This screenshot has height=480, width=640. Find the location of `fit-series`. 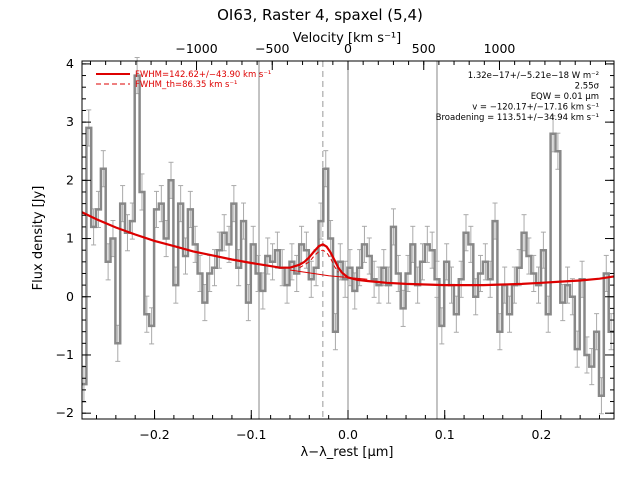

fit-series is located at coordinates (348, 249).